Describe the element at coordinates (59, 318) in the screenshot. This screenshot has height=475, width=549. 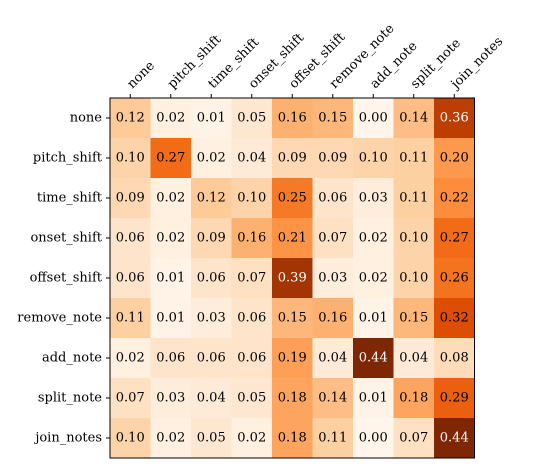
I see `y-tick-label: remove_note` at that location.